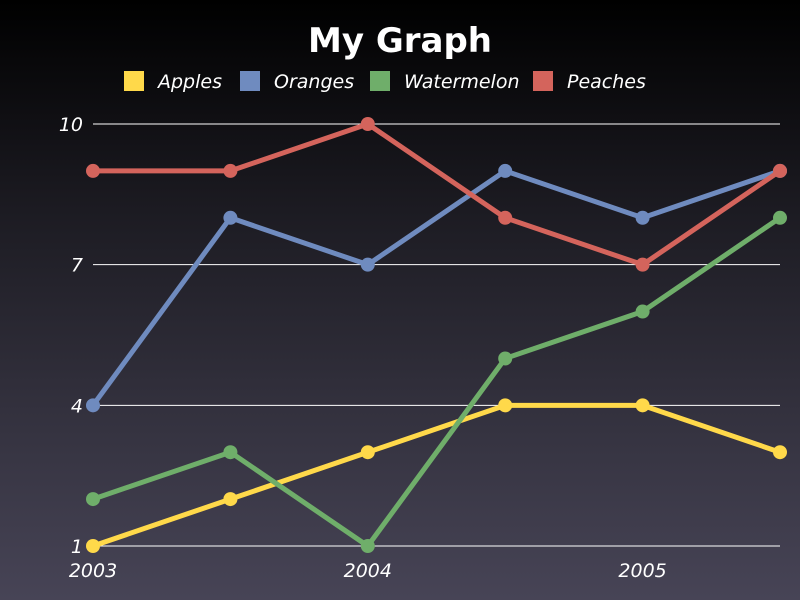  I want to click on y-axis-ticks: 1 4 7 10, so click(71, 336).